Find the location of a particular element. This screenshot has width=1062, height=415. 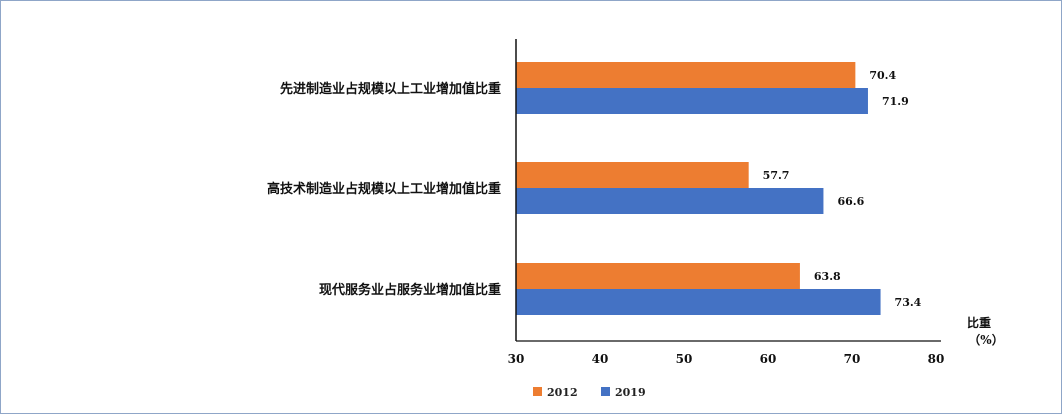

data-label-2012-1: 70.4 is located at coordinates (882, 75).